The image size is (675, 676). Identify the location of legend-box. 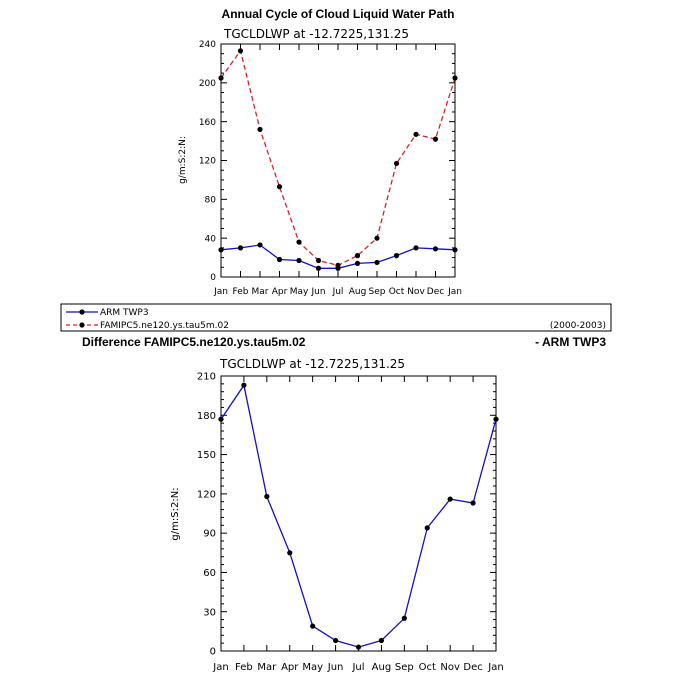
(336, 317).